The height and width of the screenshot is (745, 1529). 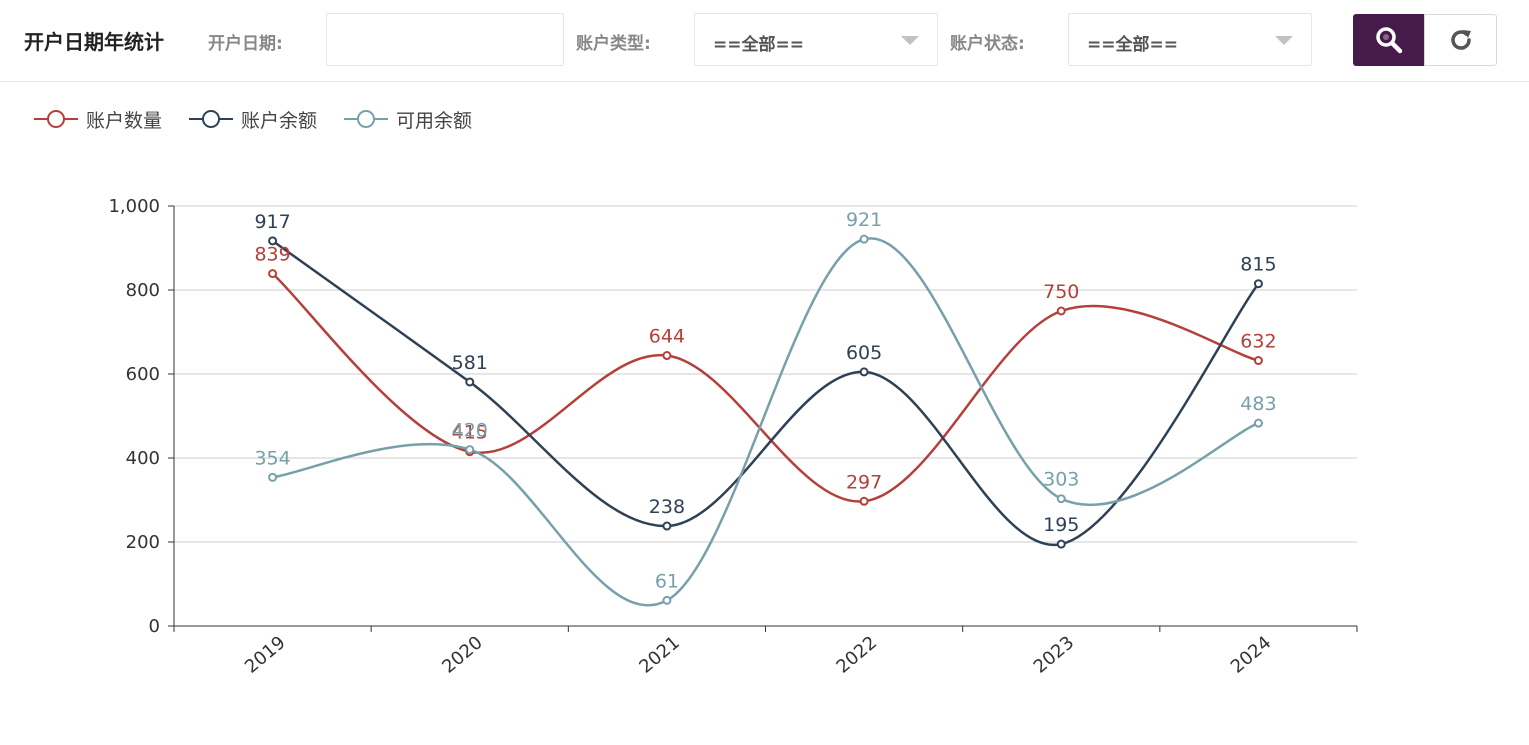 What do you see at coordinates (279, 120) in the screenshot?
I see `legend-label: 账户余额` at bounding box center [279, 120].